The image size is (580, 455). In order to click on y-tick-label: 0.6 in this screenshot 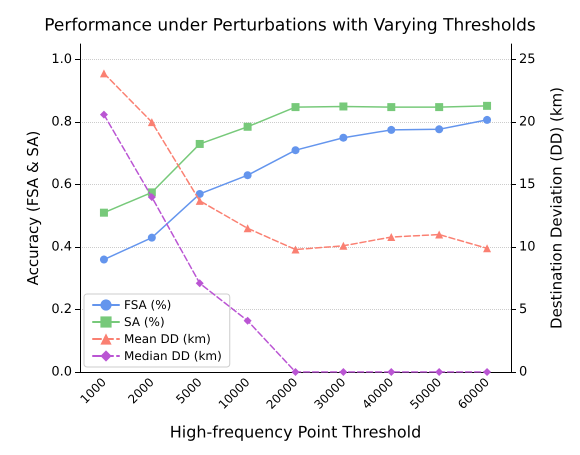, I will do `click(61, 184)`.